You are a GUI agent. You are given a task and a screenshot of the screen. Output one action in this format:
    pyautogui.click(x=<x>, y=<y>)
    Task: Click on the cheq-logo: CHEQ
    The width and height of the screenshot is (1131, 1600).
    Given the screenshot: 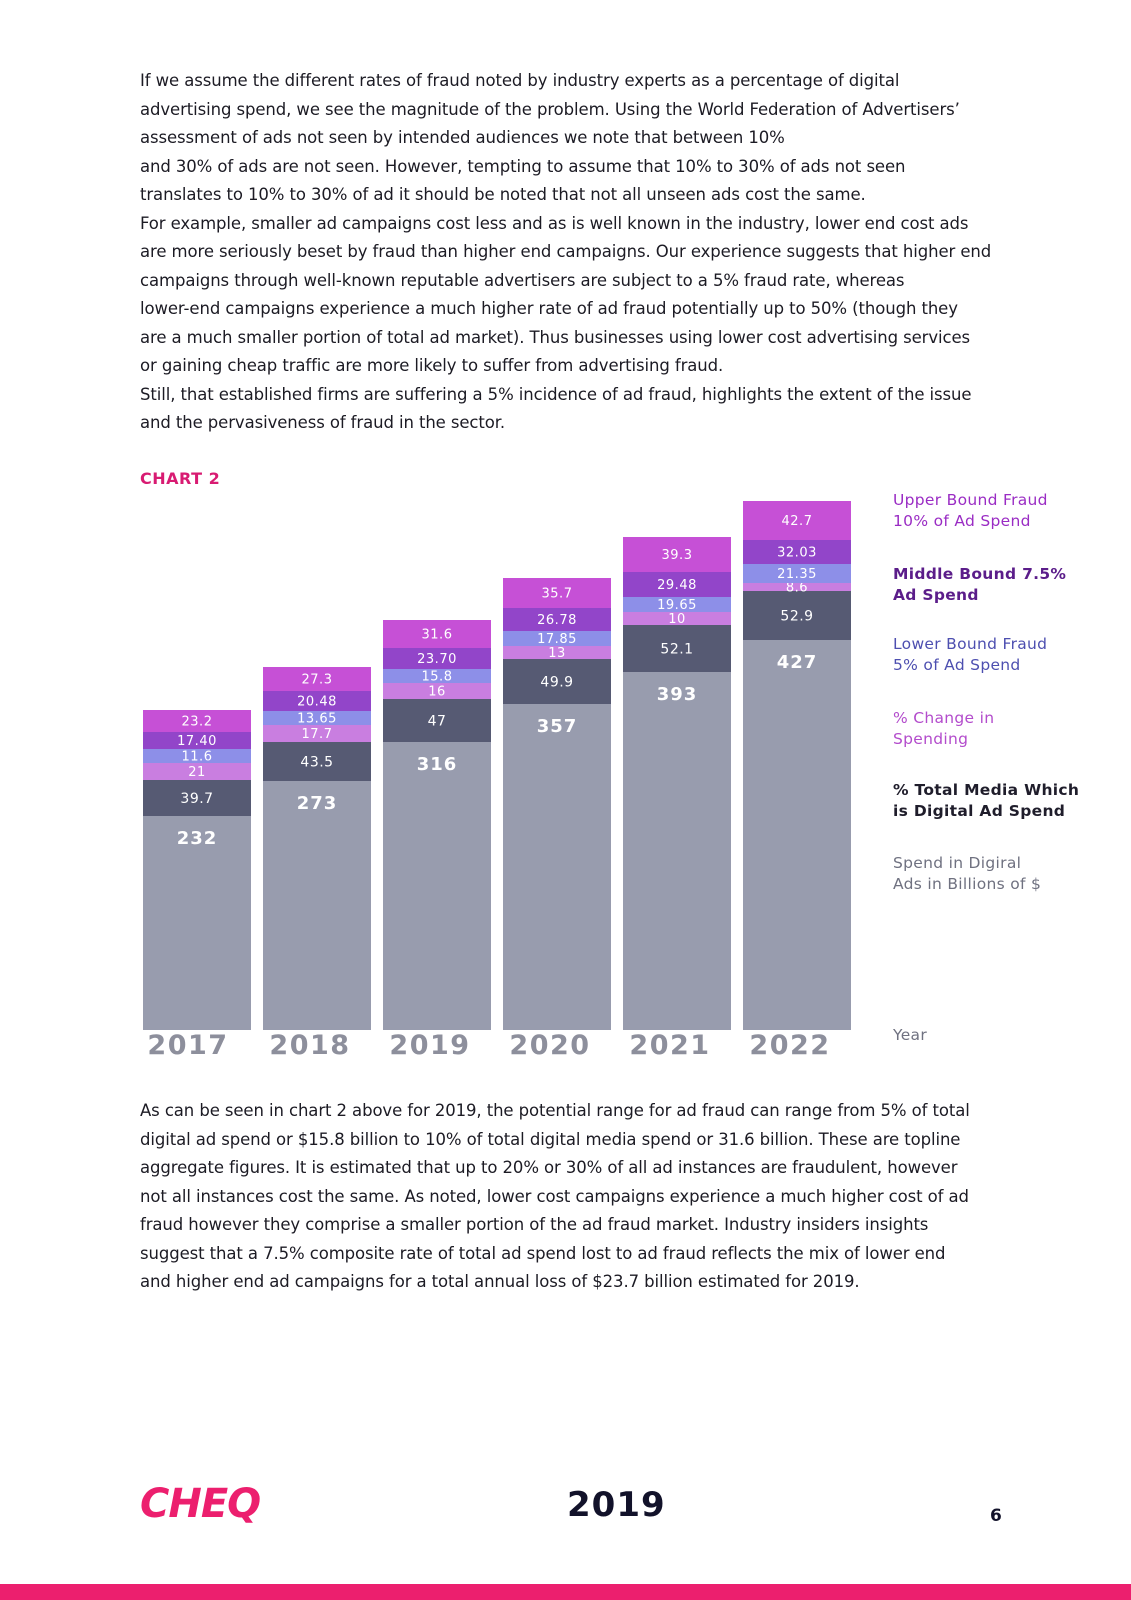 What is the action you would take?
    pyautogui.click(x=200, y=1504)
    